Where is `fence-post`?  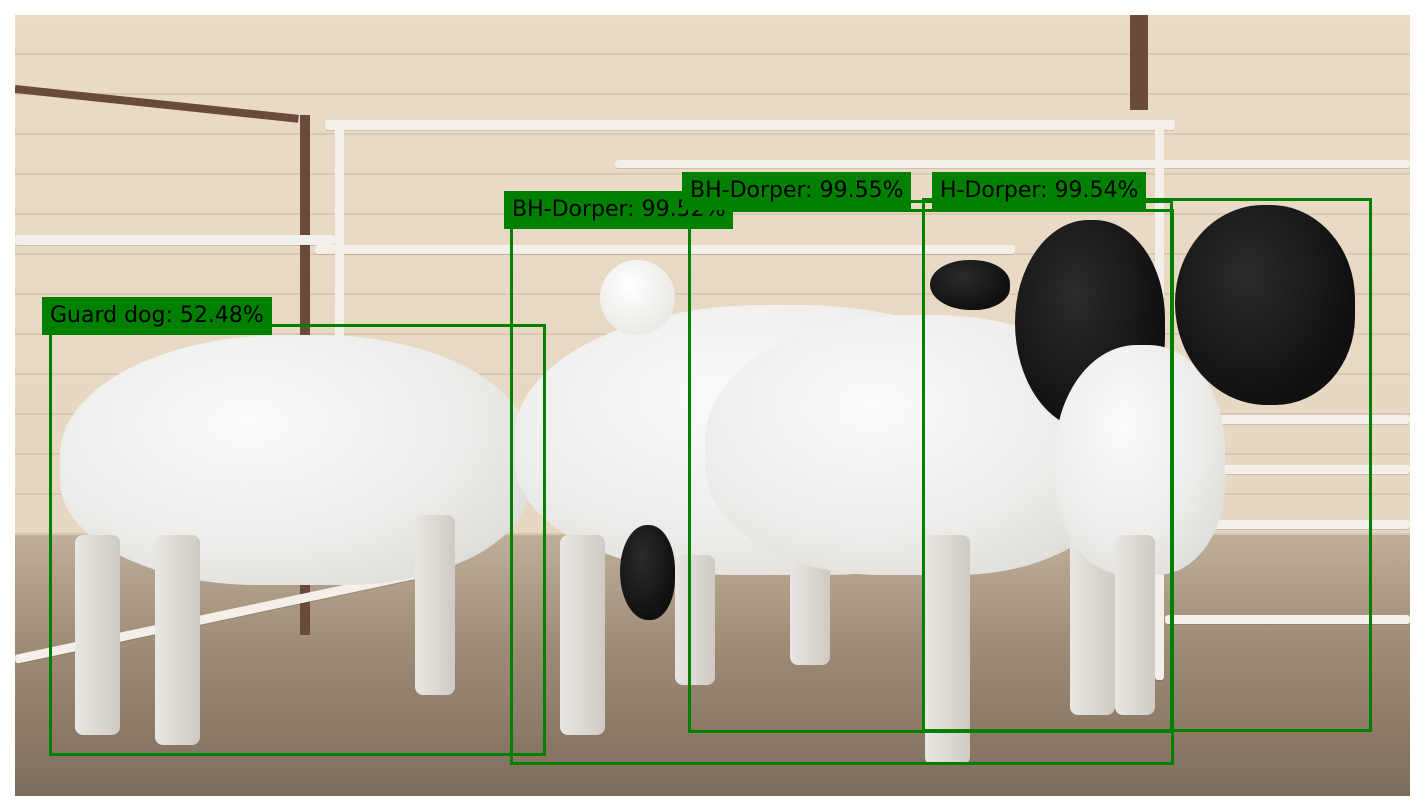
fence-post is located at coordinates (1139, 62).